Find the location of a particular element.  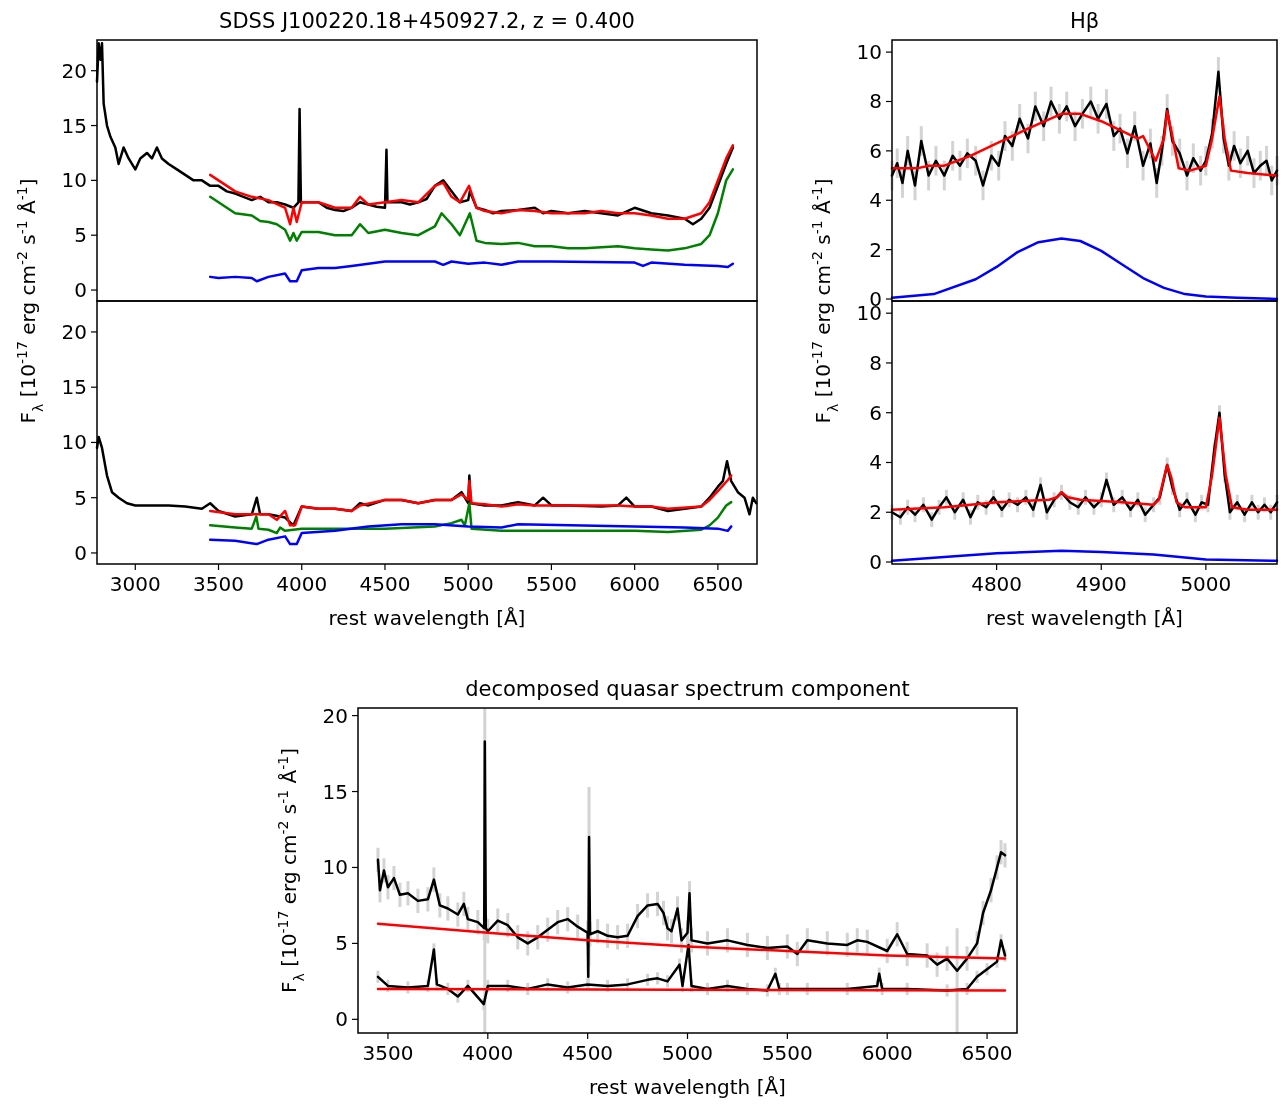

x-tick-label: 4900 is located at coordinates (1101, 584).